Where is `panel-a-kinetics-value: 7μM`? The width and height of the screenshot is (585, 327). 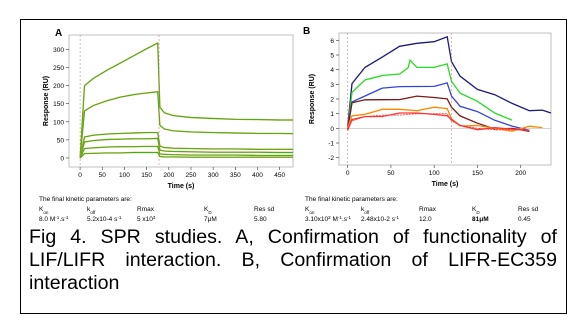 panel-a-kinetics-value: 7μM is located at coordinates (210, 219).